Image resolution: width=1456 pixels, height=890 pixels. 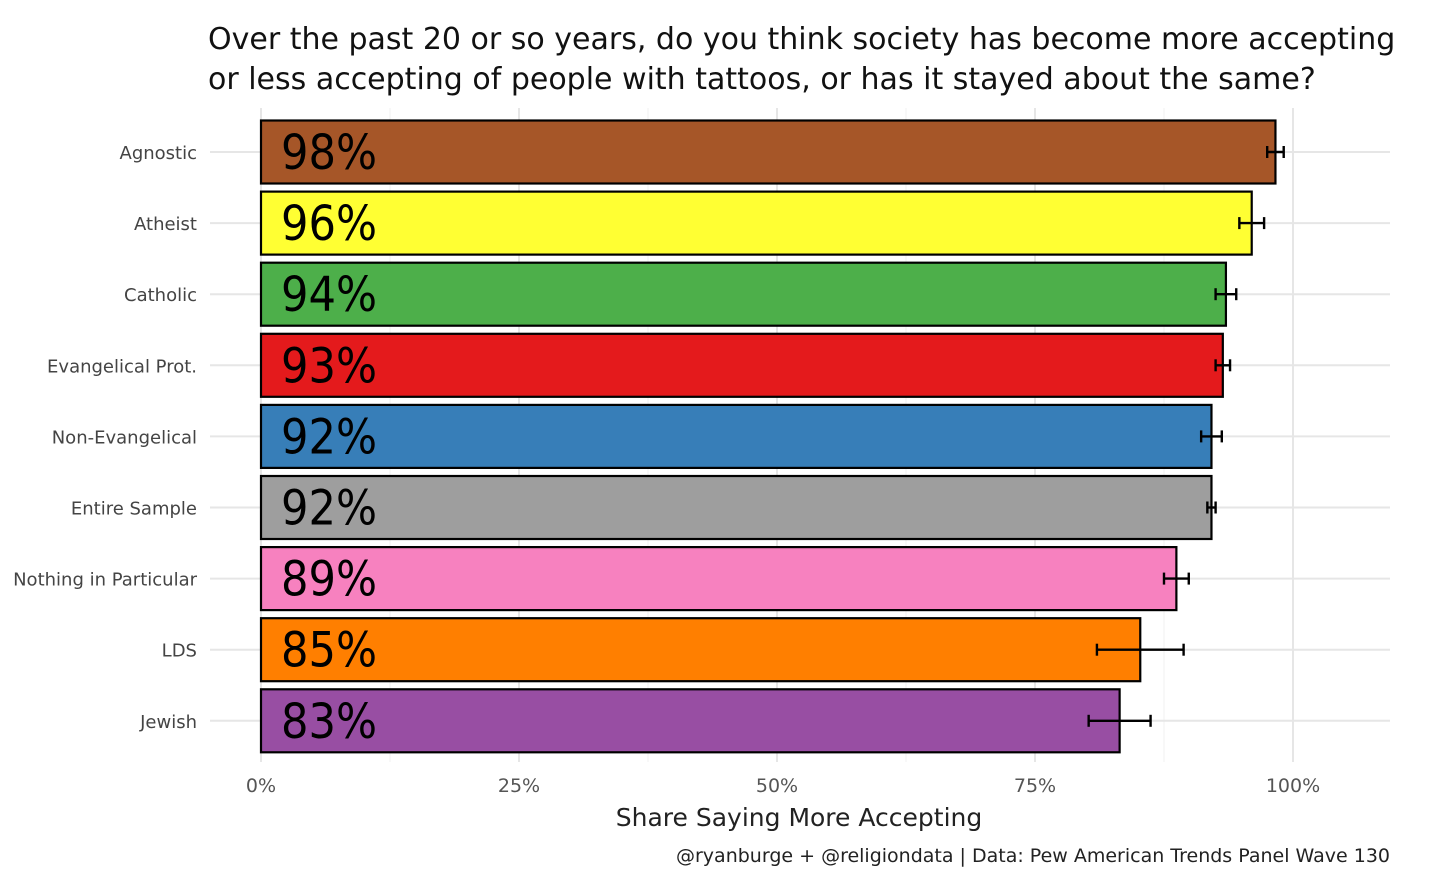 I want to click on bar-jewish, so click(x=690, y=721).